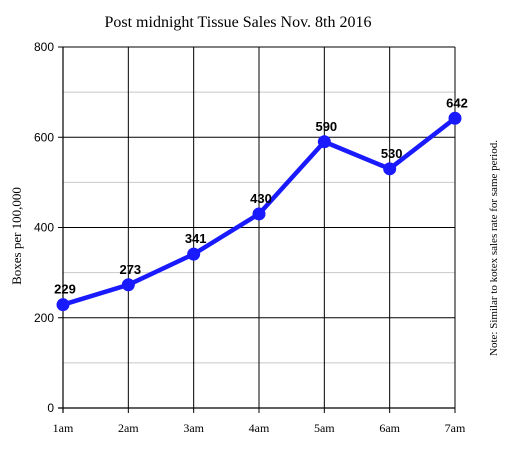 The width and height of the screenshot is (531, 462). I want to click on data-label: 642, so click(457, 102).